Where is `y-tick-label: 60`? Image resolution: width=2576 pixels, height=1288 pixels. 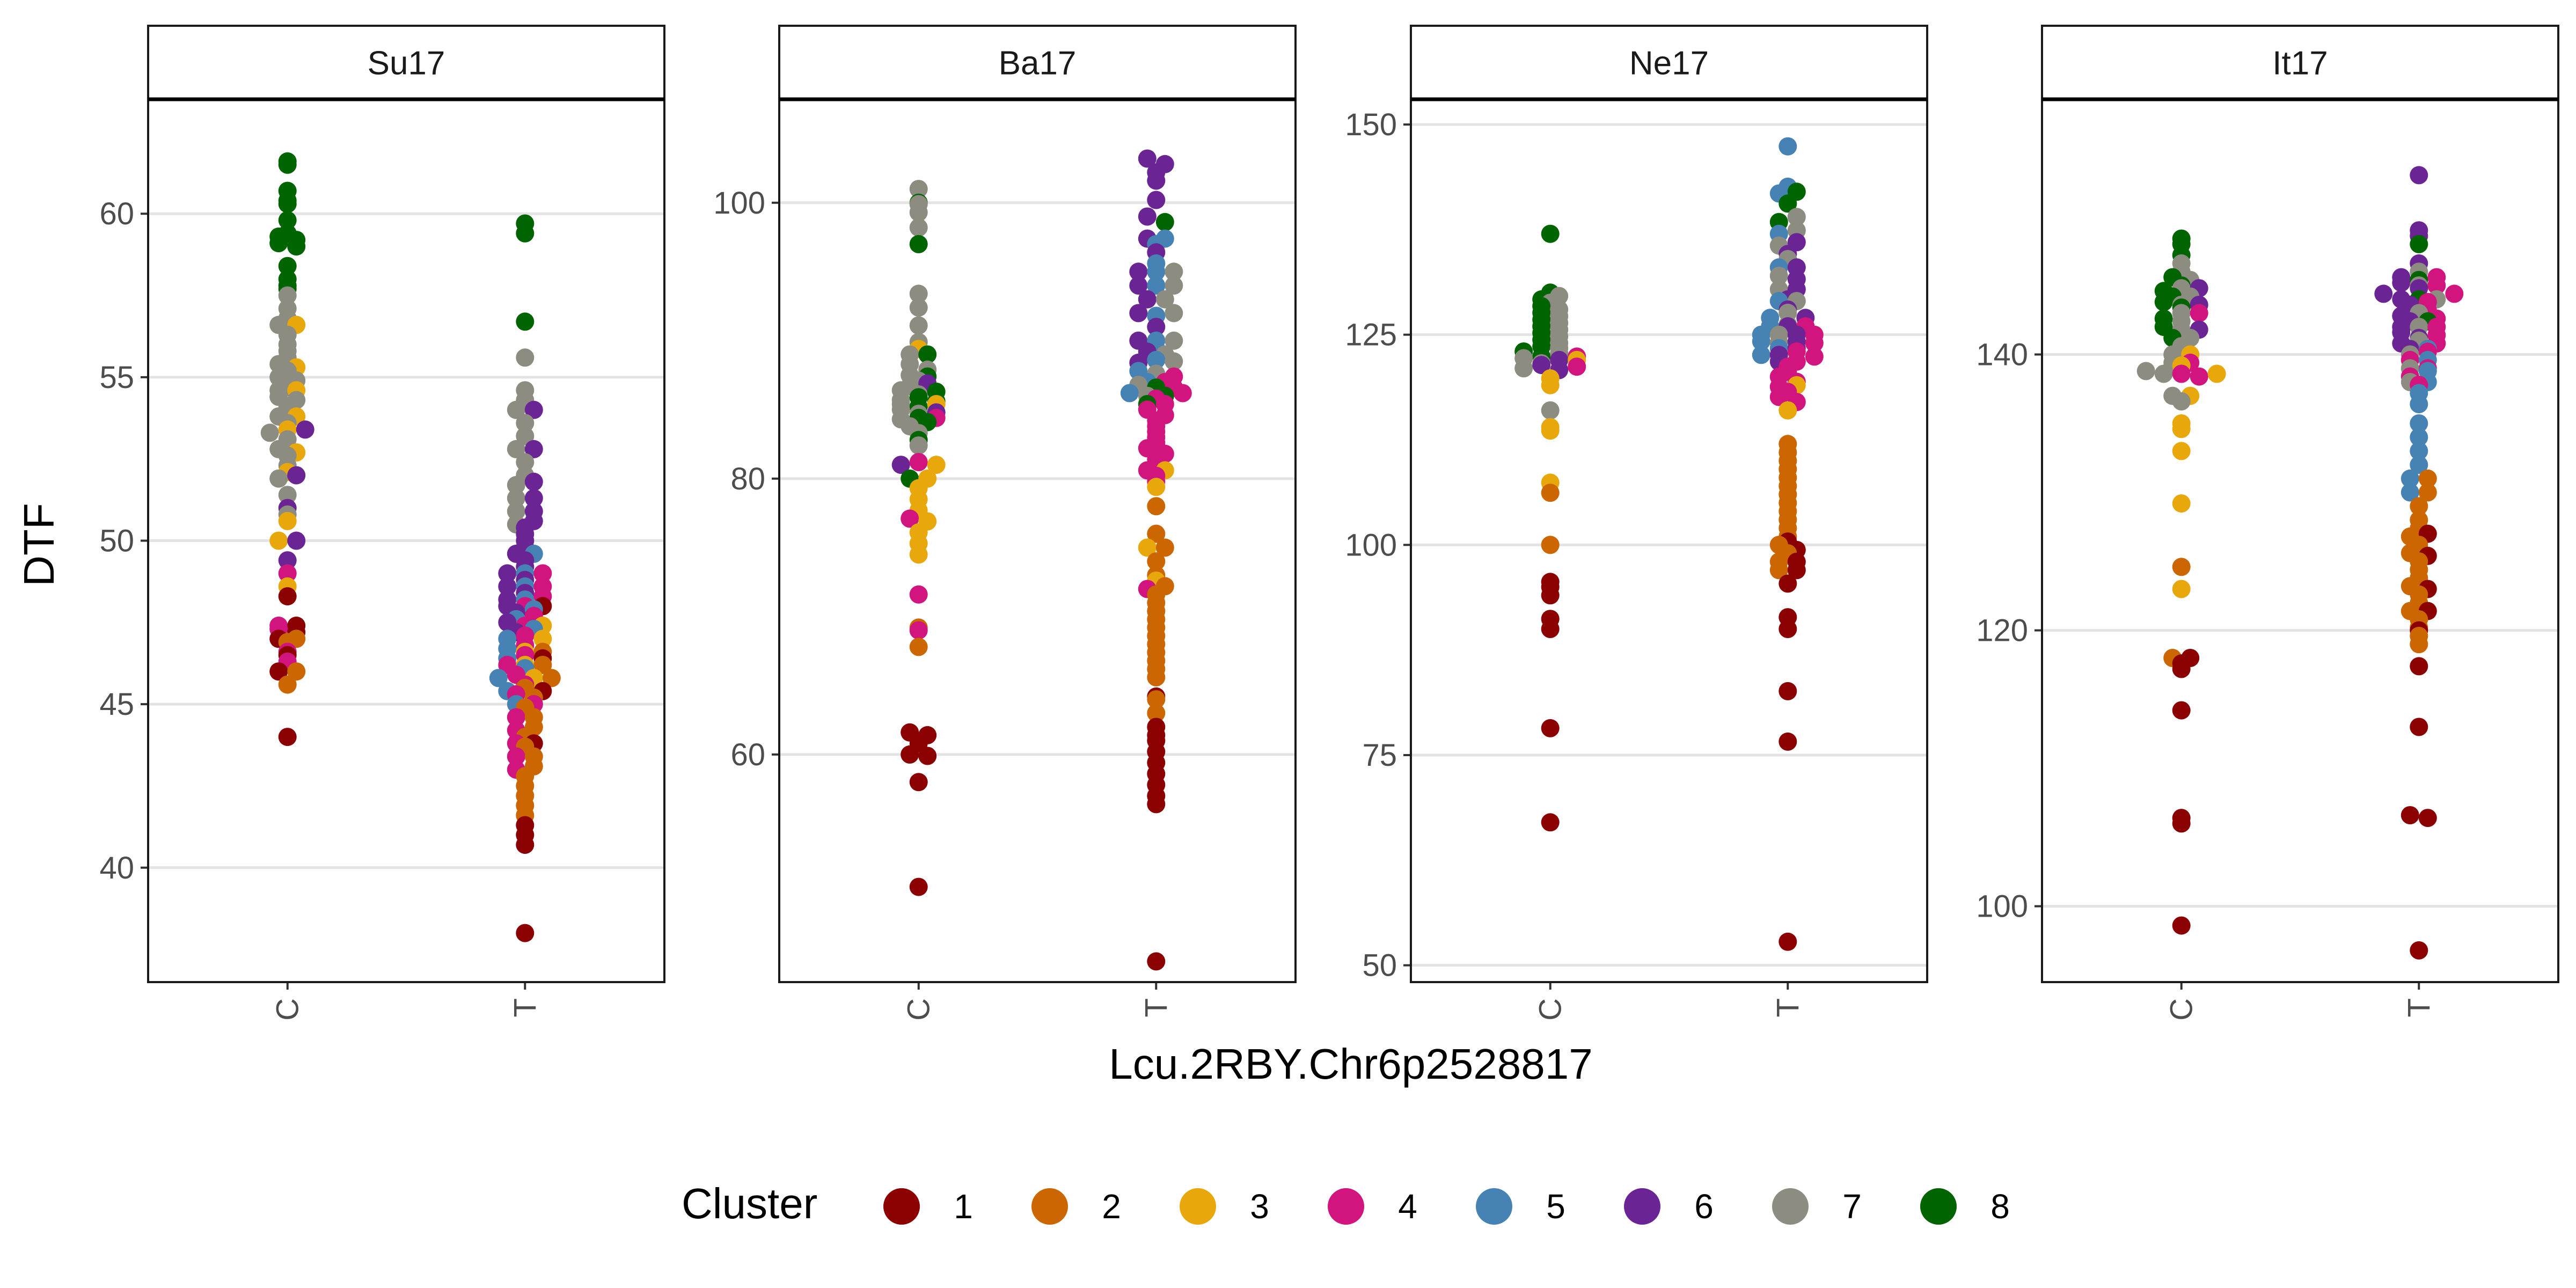 y-tick-label: 60 is located at coordinates (747, 754).